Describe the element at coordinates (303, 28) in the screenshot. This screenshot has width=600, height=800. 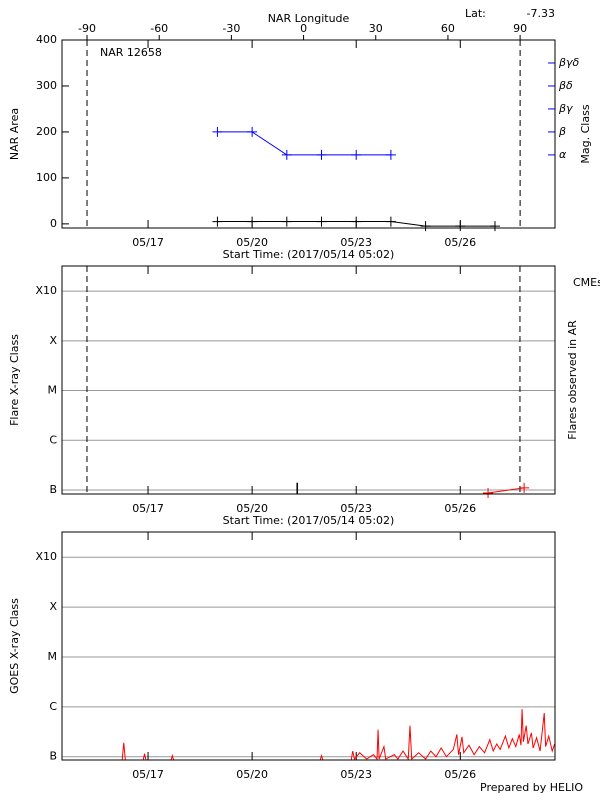
I see `x2-tick-label: 0` at that location.